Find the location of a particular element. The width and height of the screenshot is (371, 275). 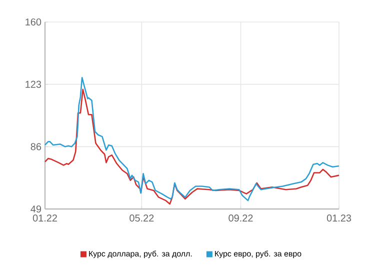

x-tick-label: 05.22 is located at coordinates (142, 218).